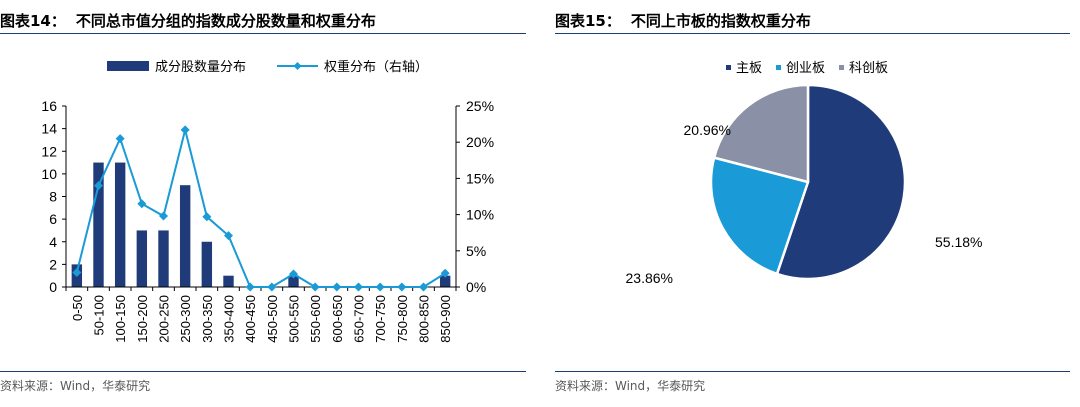 The height and width of the screenshot is (407, 1080). I want to click on x-tick-label: 500-550, so click(294, 319).